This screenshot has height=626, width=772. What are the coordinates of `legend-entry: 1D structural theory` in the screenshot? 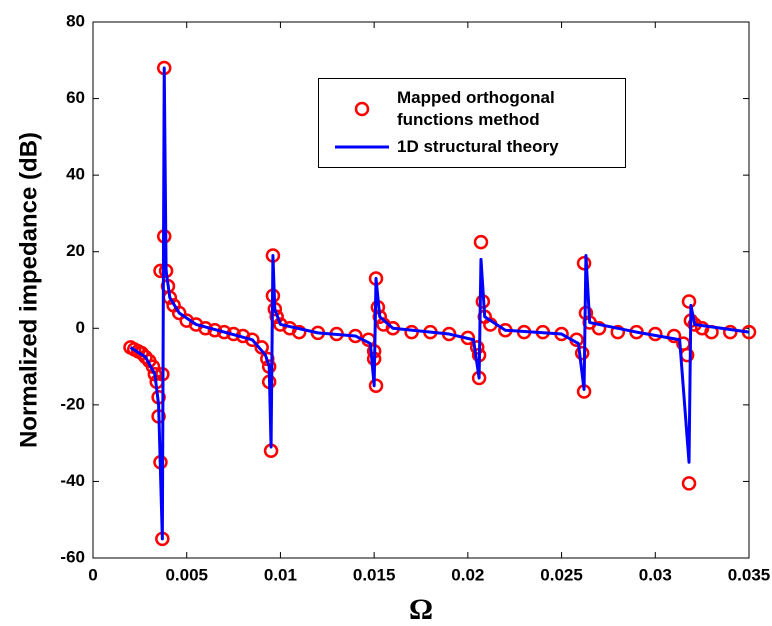 It's located at (472, 147).